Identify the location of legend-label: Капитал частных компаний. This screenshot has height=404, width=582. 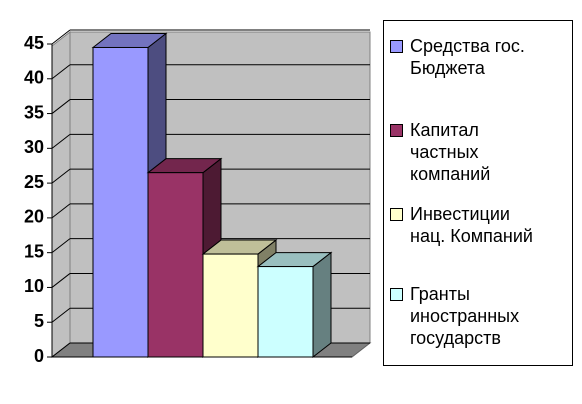
(450, 152).